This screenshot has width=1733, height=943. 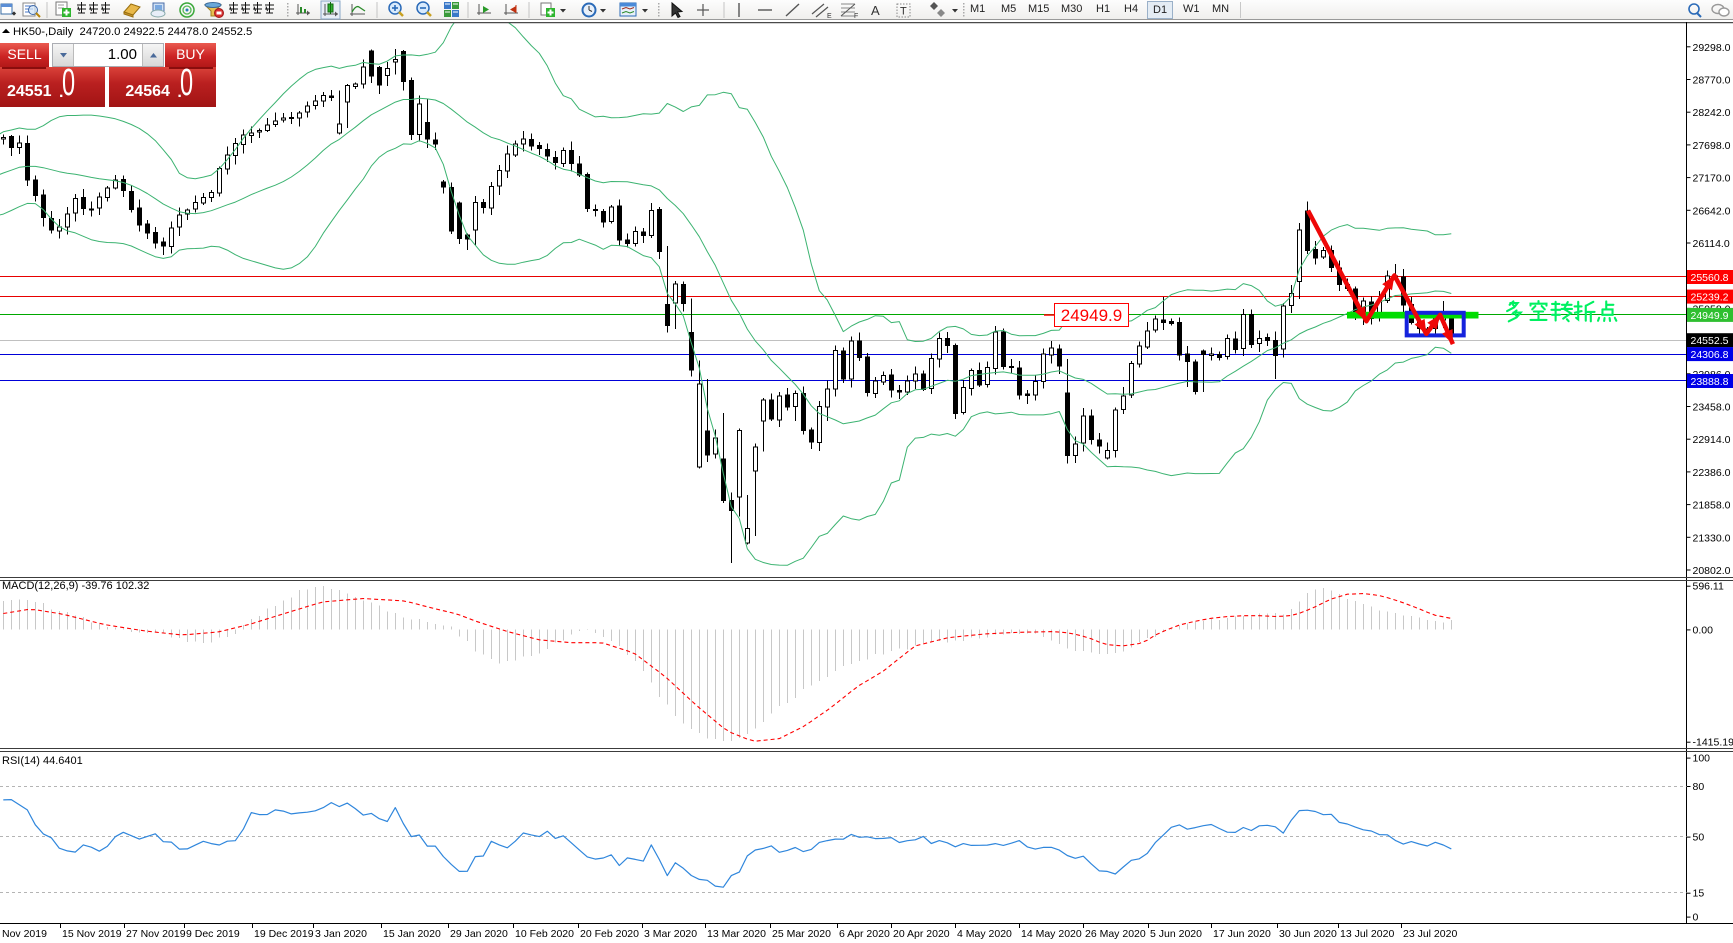 What do you see at coordinates (921, 934) in the screenshot?
I see `svg-text: 20 Apr 2020` at bounding box center [921, 934].